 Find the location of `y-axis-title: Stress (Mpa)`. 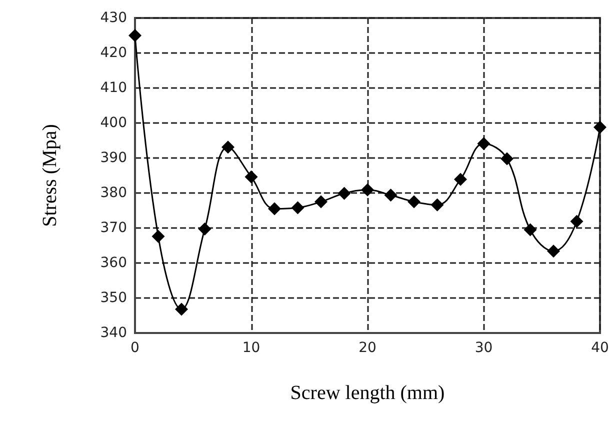

y-axis-title: Stress (Mpa) is located at coordinates (50, 175).